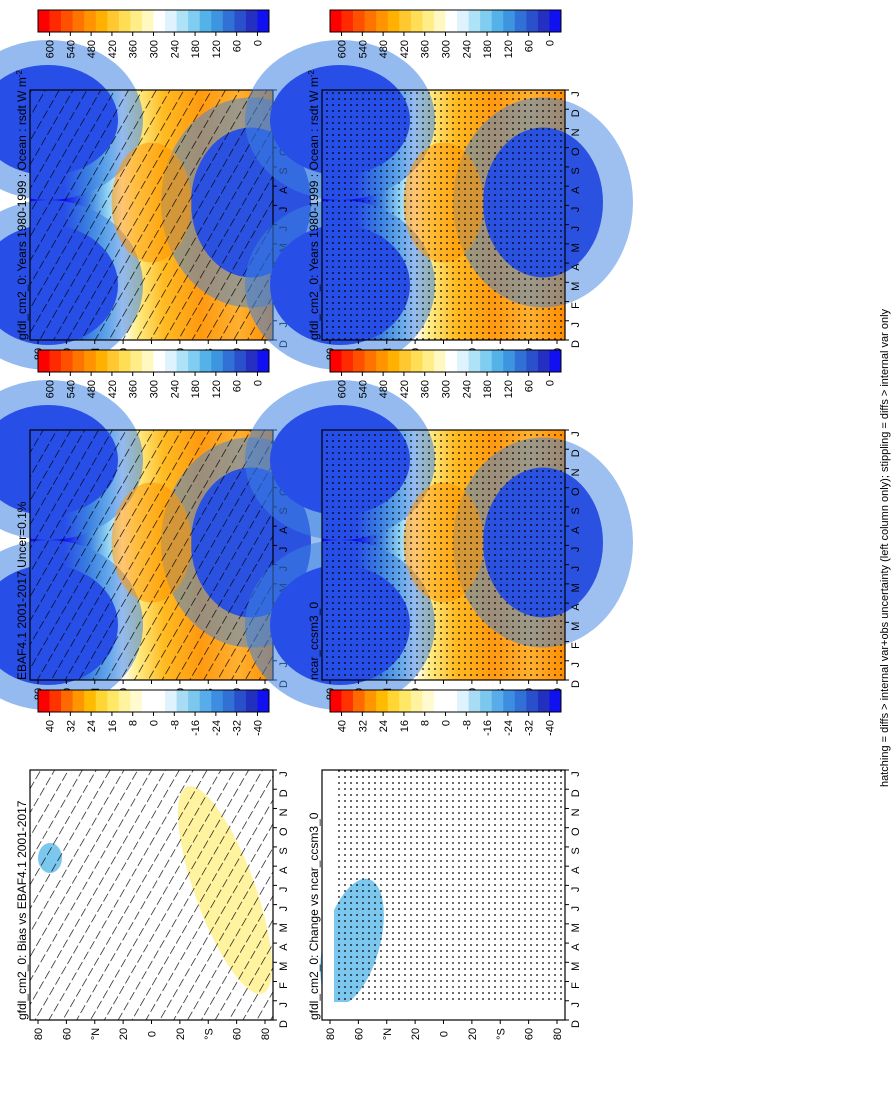  What do you see at coordinates (467, 725) in the screenshot?
I see `colorbar-tick-label: -8` at bounding box center [467, 725].